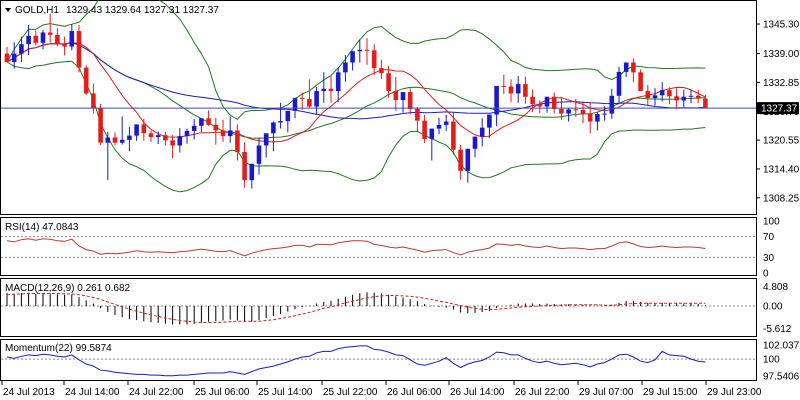 Image resolution: width=800 pixels, height=400 pixels. Describe the element at coordinates (29, 392) in the screenshot. I see `time-tick-label: 24 Jul 2013` at that location.